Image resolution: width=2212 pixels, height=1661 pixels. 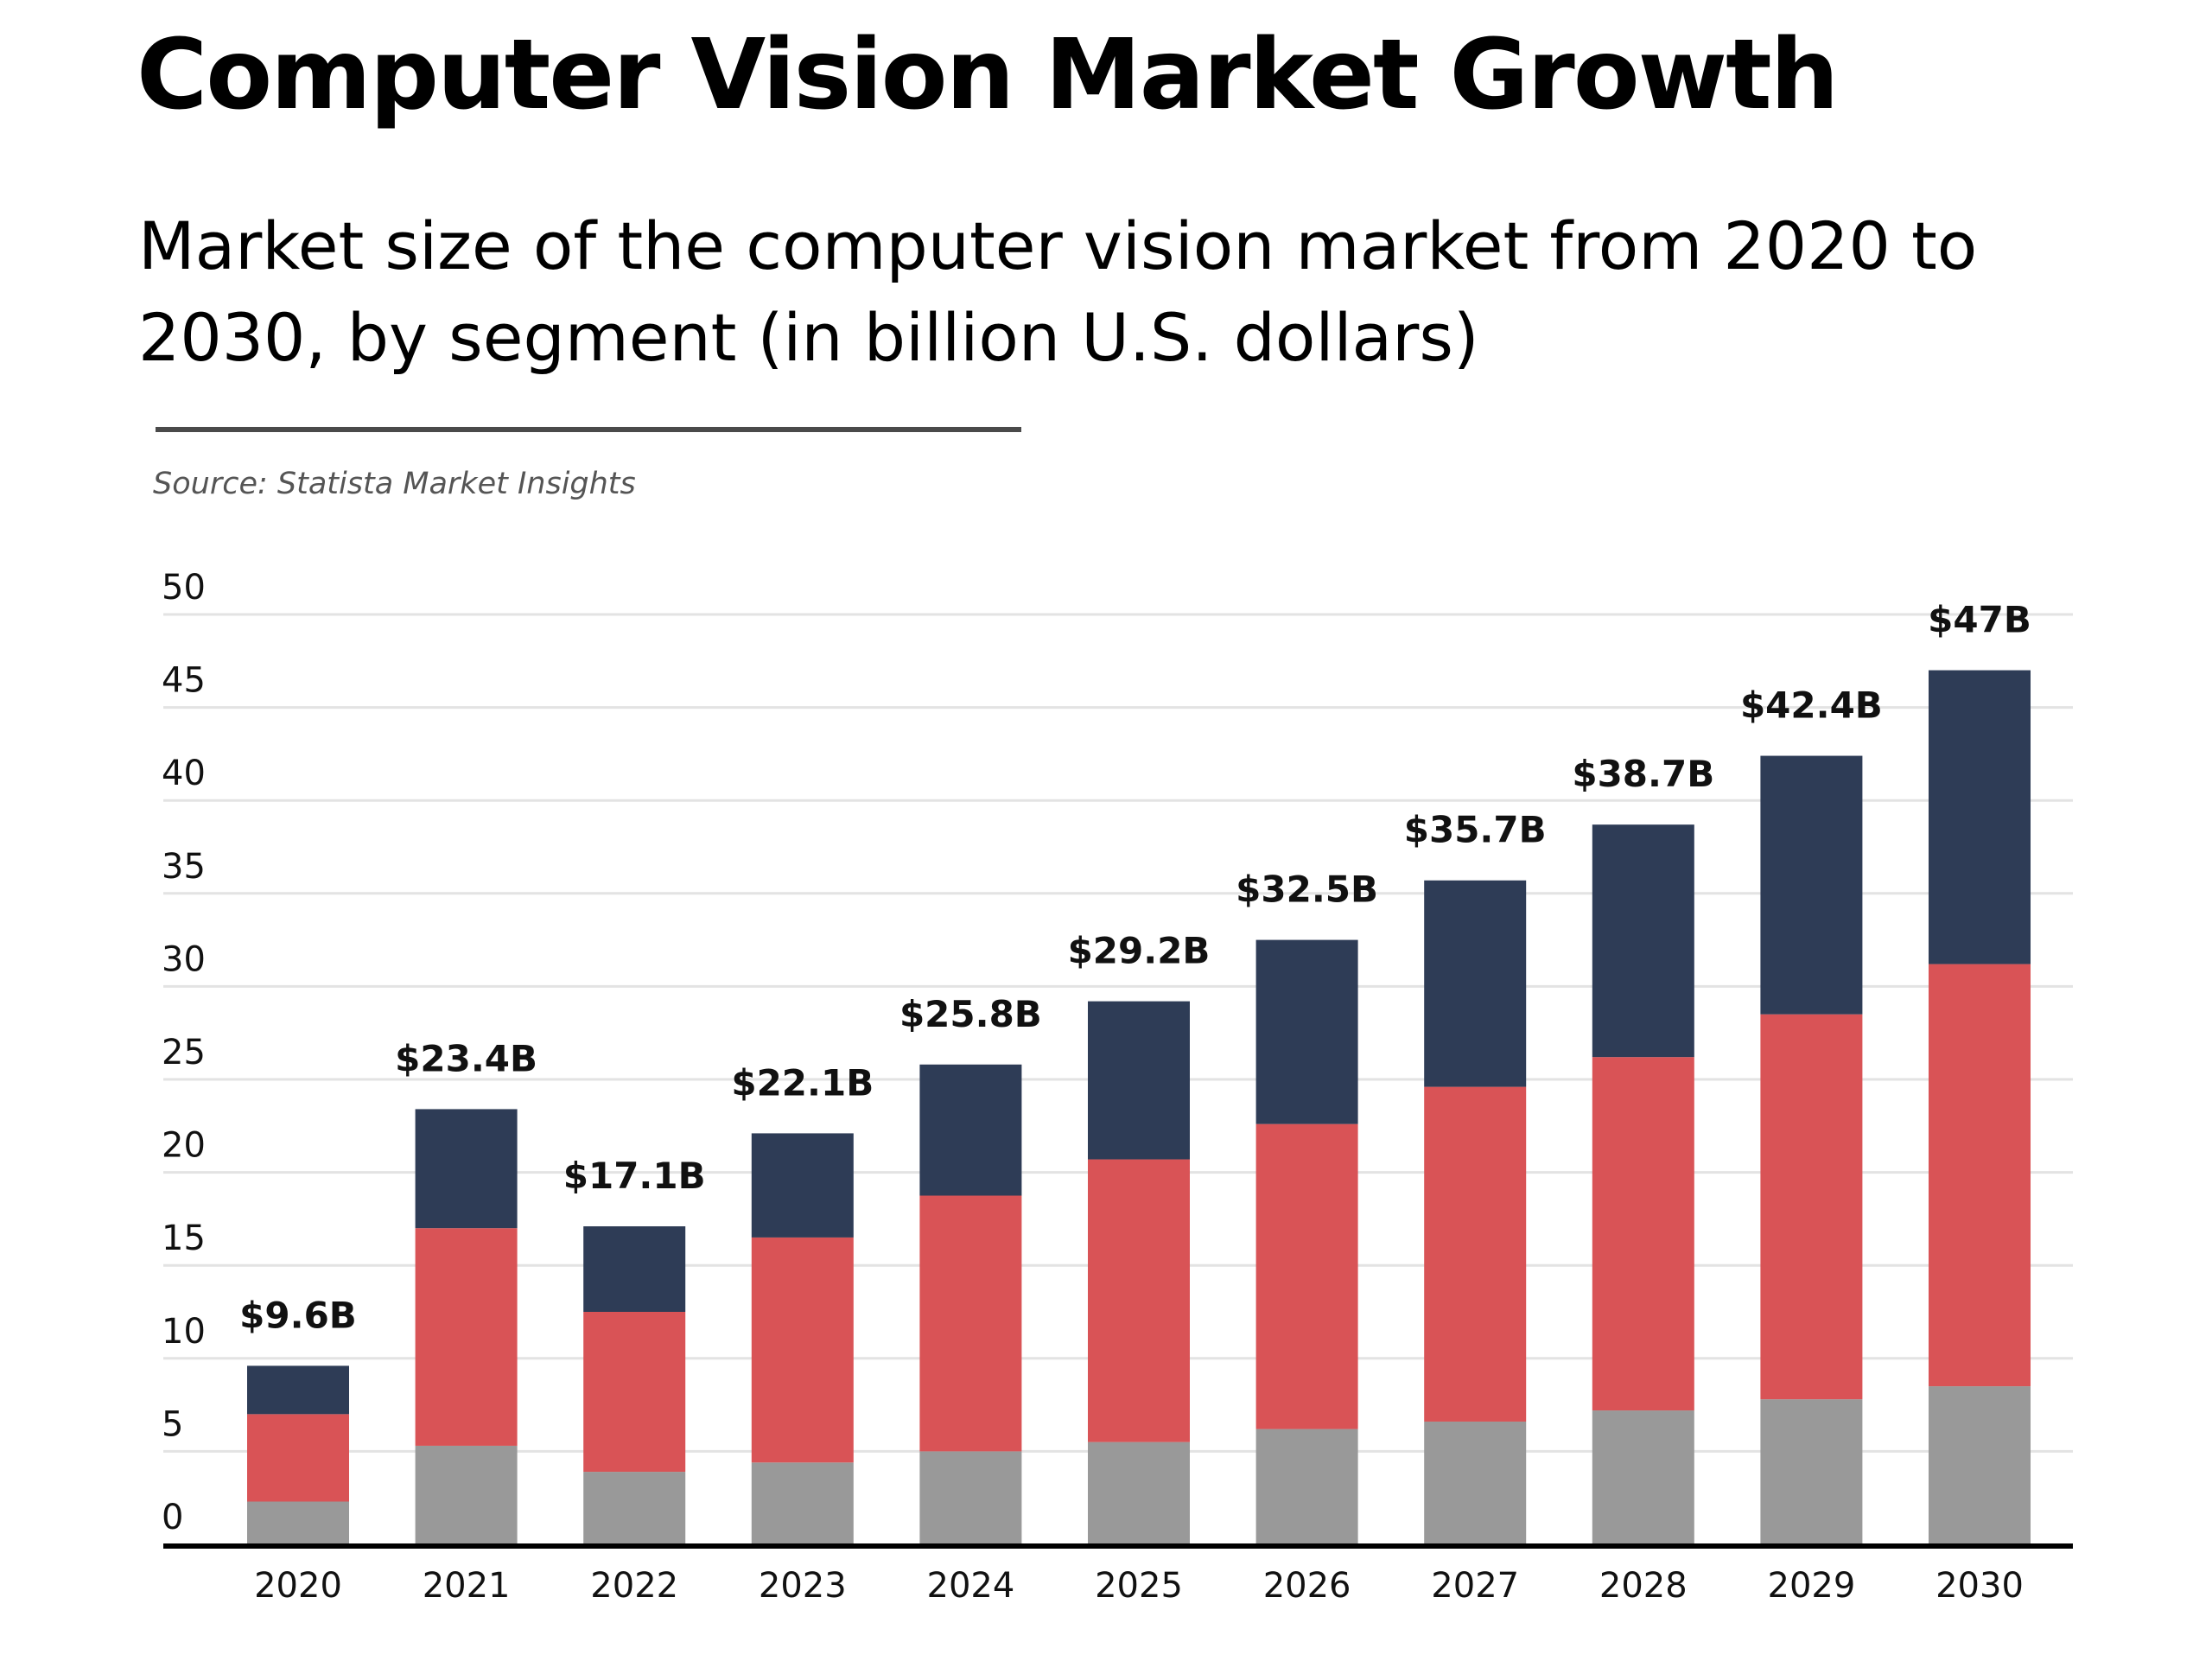 What do you see at coordinates (184, 773) in the screenshot?
I see `y-tick-label: 40` at bounding box center [184, 773].